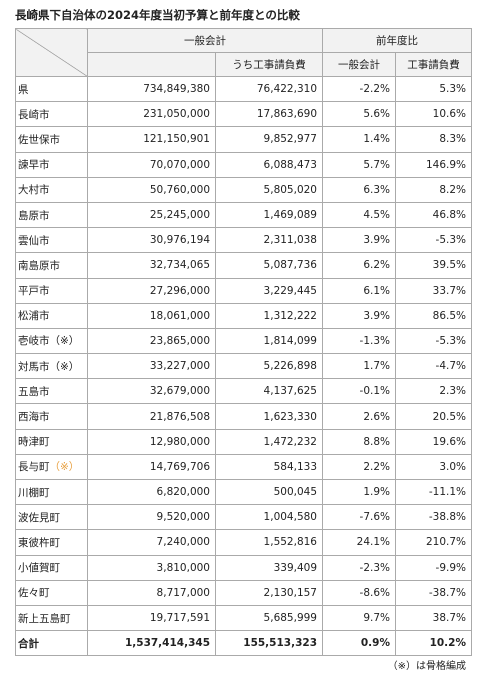 The image size is (484, 681). Describe the element at coordinates (51, 643) in the screenshot. I see `name-cell: 合計` at that location.